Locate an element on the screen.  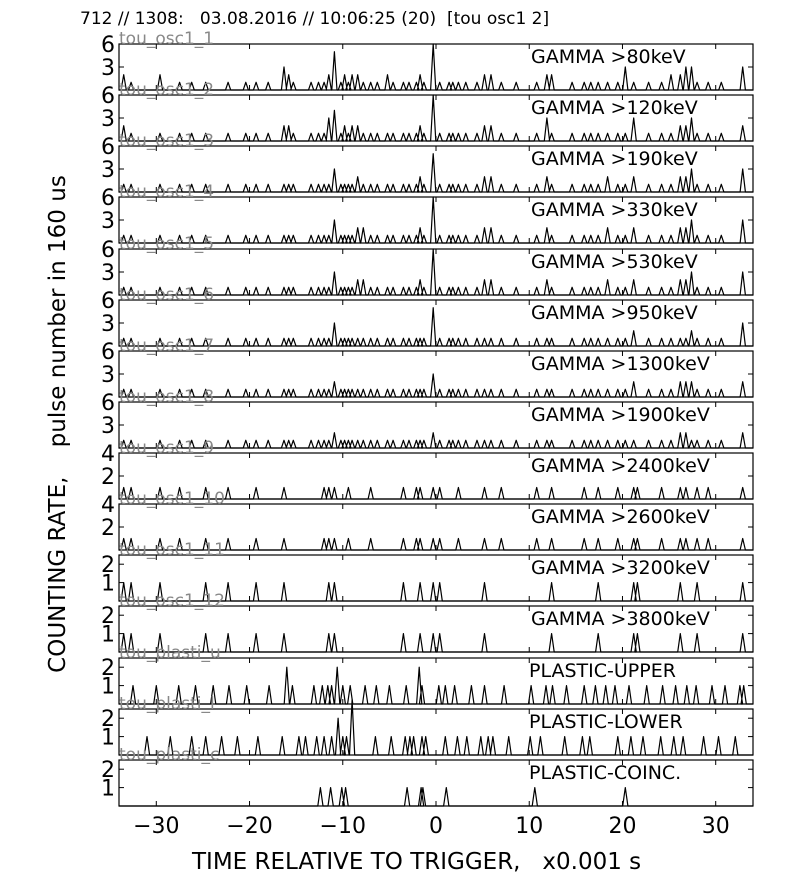
detector-tag: tou_osc1_9 is located at coordinates (166, 448).